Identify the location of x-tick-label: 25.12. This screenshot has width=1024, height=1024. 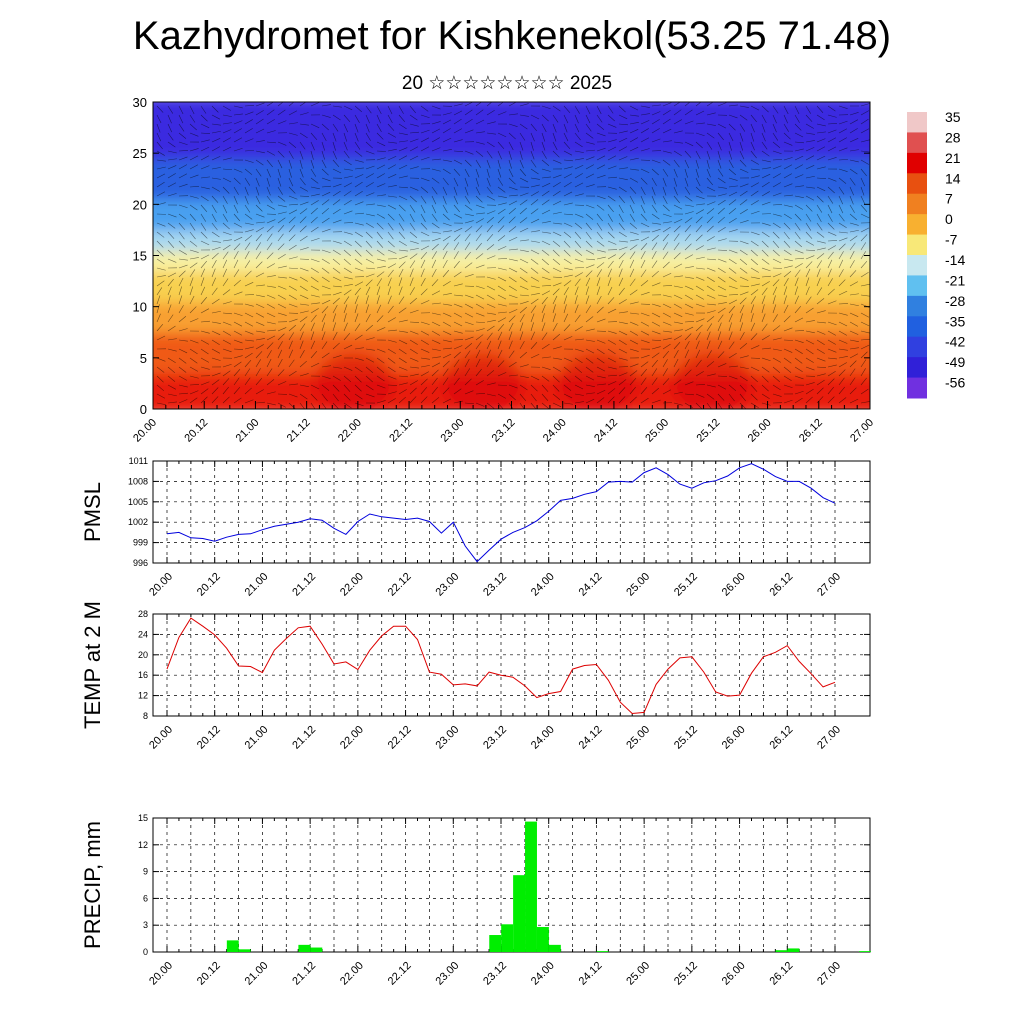
(709, 431).